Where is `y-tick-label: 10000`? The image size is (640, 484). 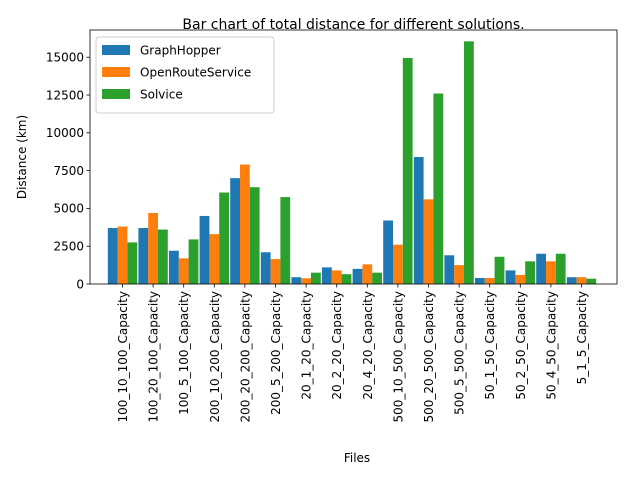
y-tick-label: 10000 is located at coordinates (65, 133).